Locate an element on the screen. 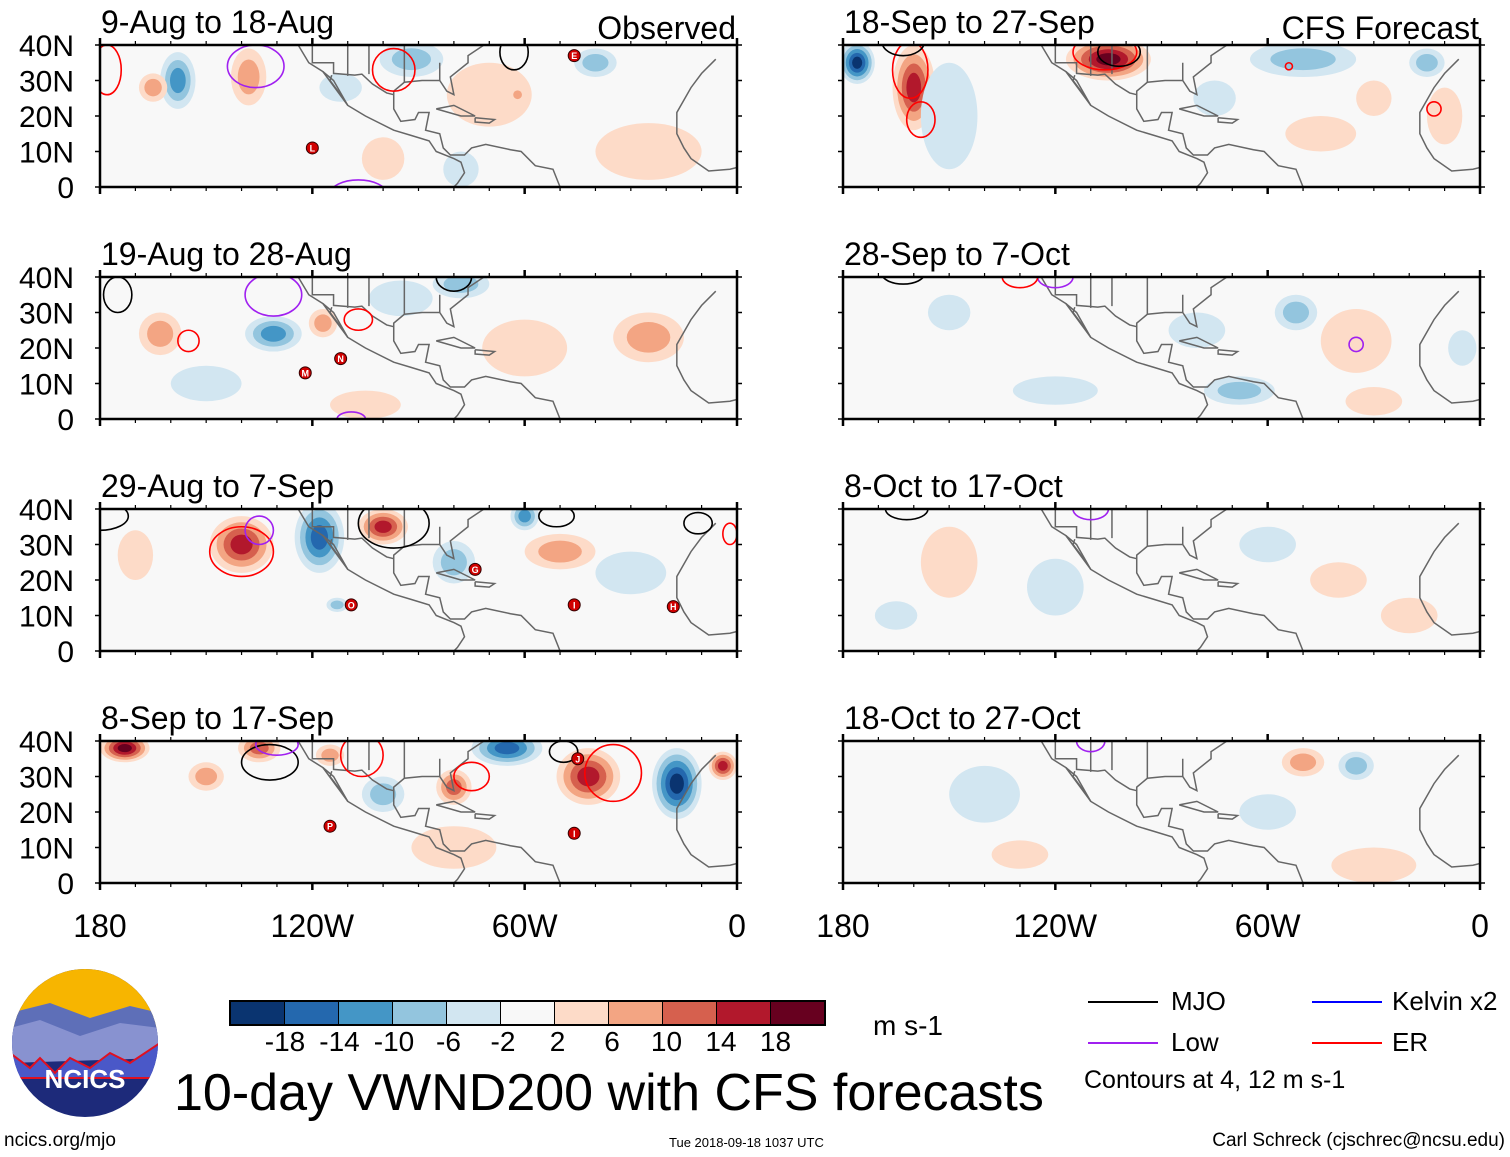  colorbar-tick-label: 6 is located at coordinates (612, 1041).